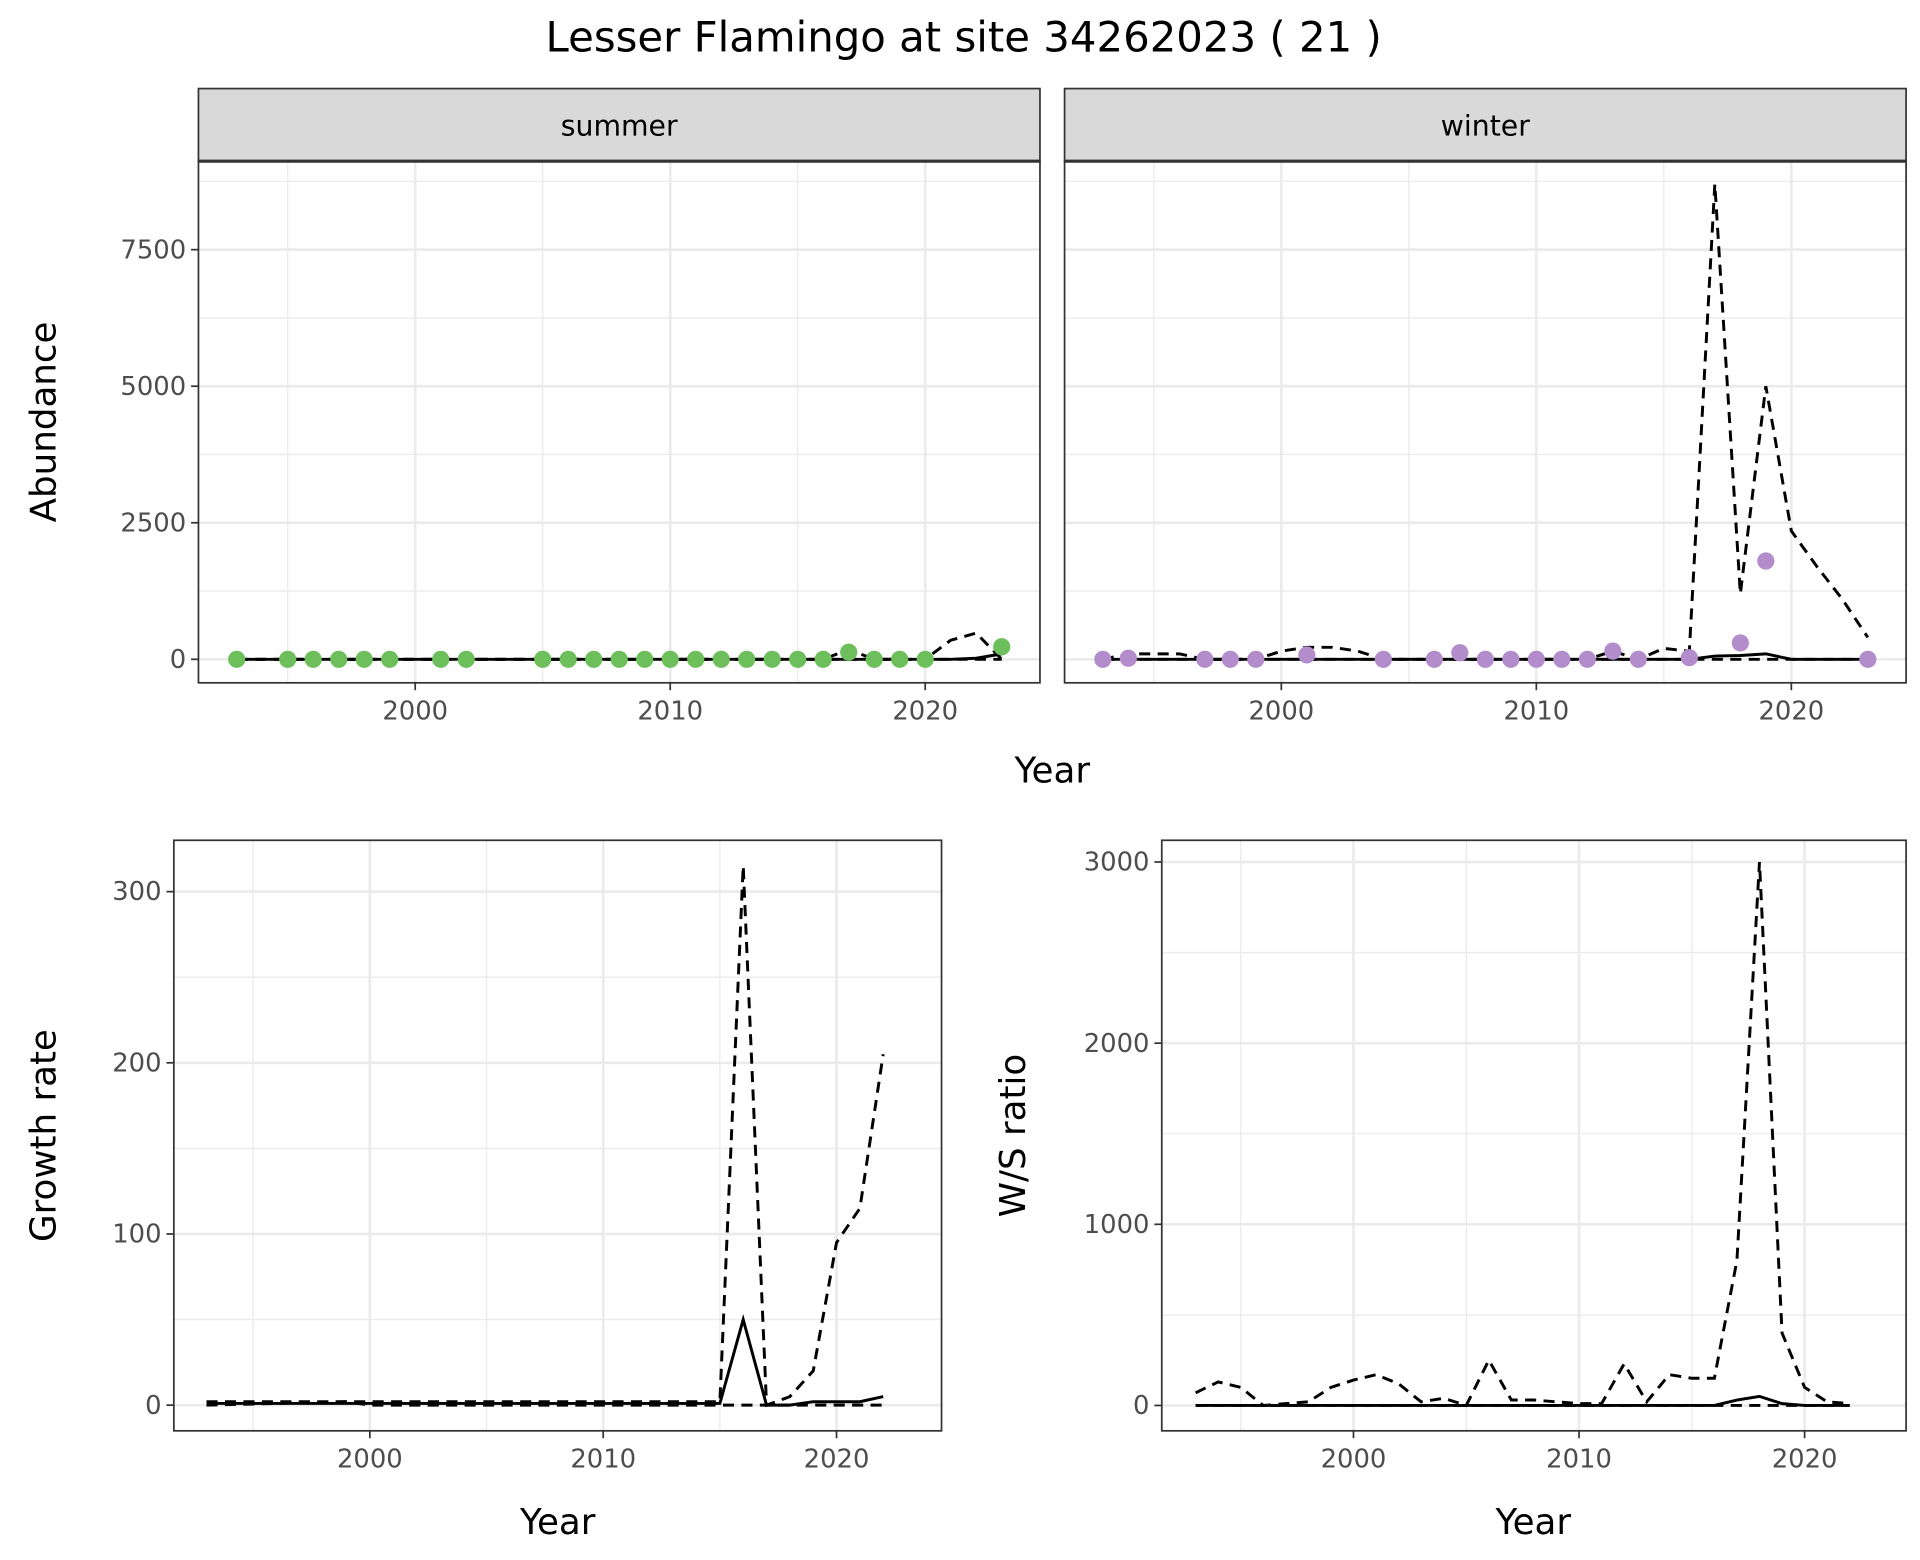  I want to click on y-tick-label: 2500, so click(153, 523).